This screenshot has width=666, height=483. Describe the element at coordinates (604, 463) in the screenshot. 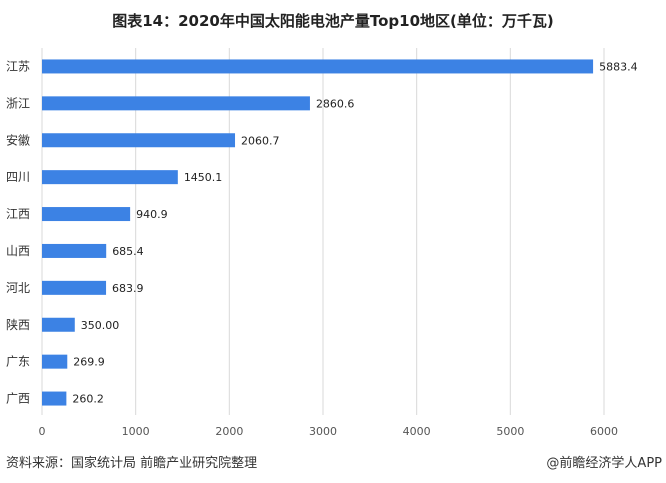

I see `brand-label: @前瞻经济学人APP` at that location.